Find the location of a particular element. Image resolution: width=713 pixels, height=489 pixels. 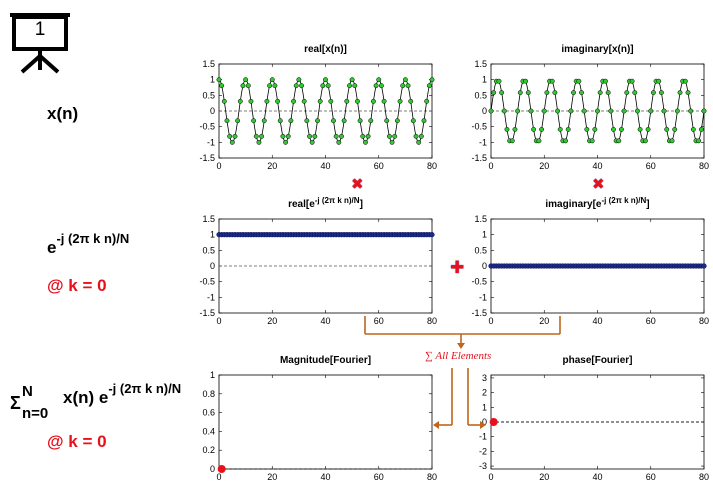

flow-arrows is located at coordinates (462, 372).